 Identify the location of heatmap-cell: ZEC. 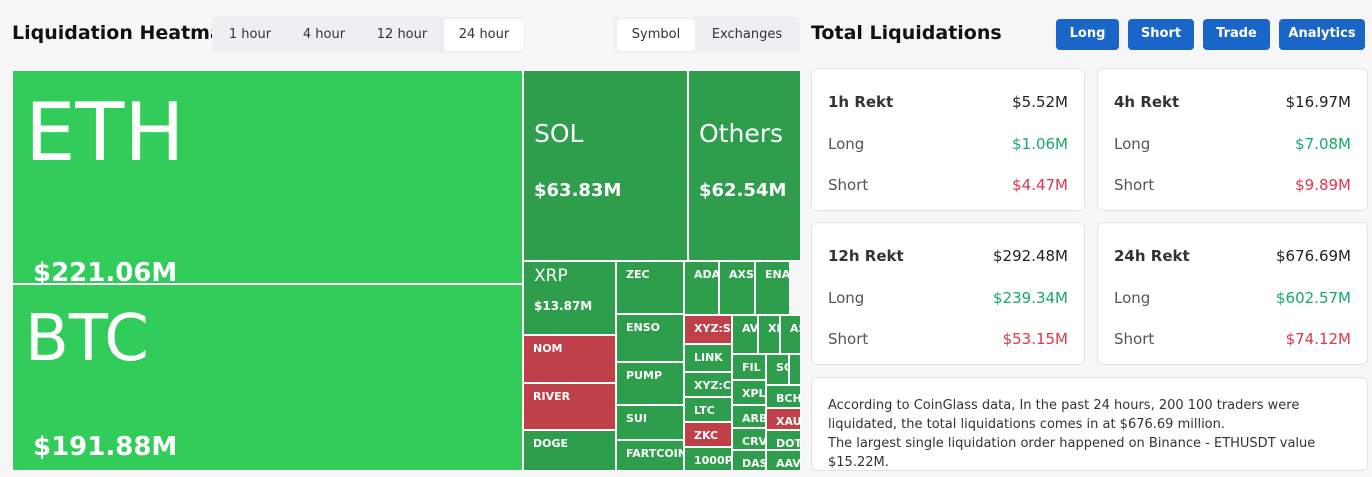
(650, 287).